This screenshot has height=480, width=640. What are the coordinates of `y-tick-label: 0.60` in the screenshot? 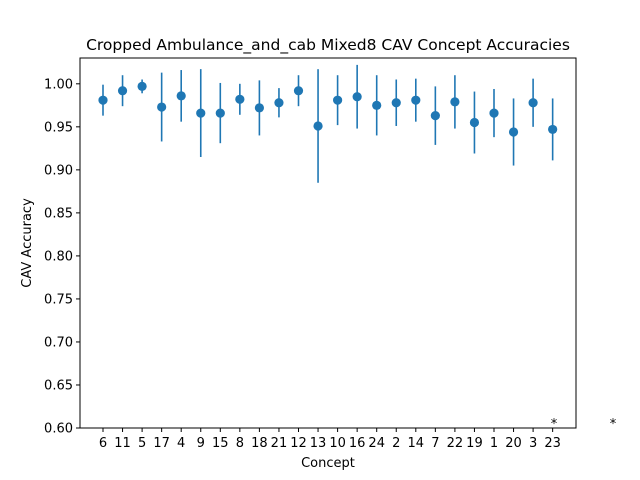 It's located at (58, 429).